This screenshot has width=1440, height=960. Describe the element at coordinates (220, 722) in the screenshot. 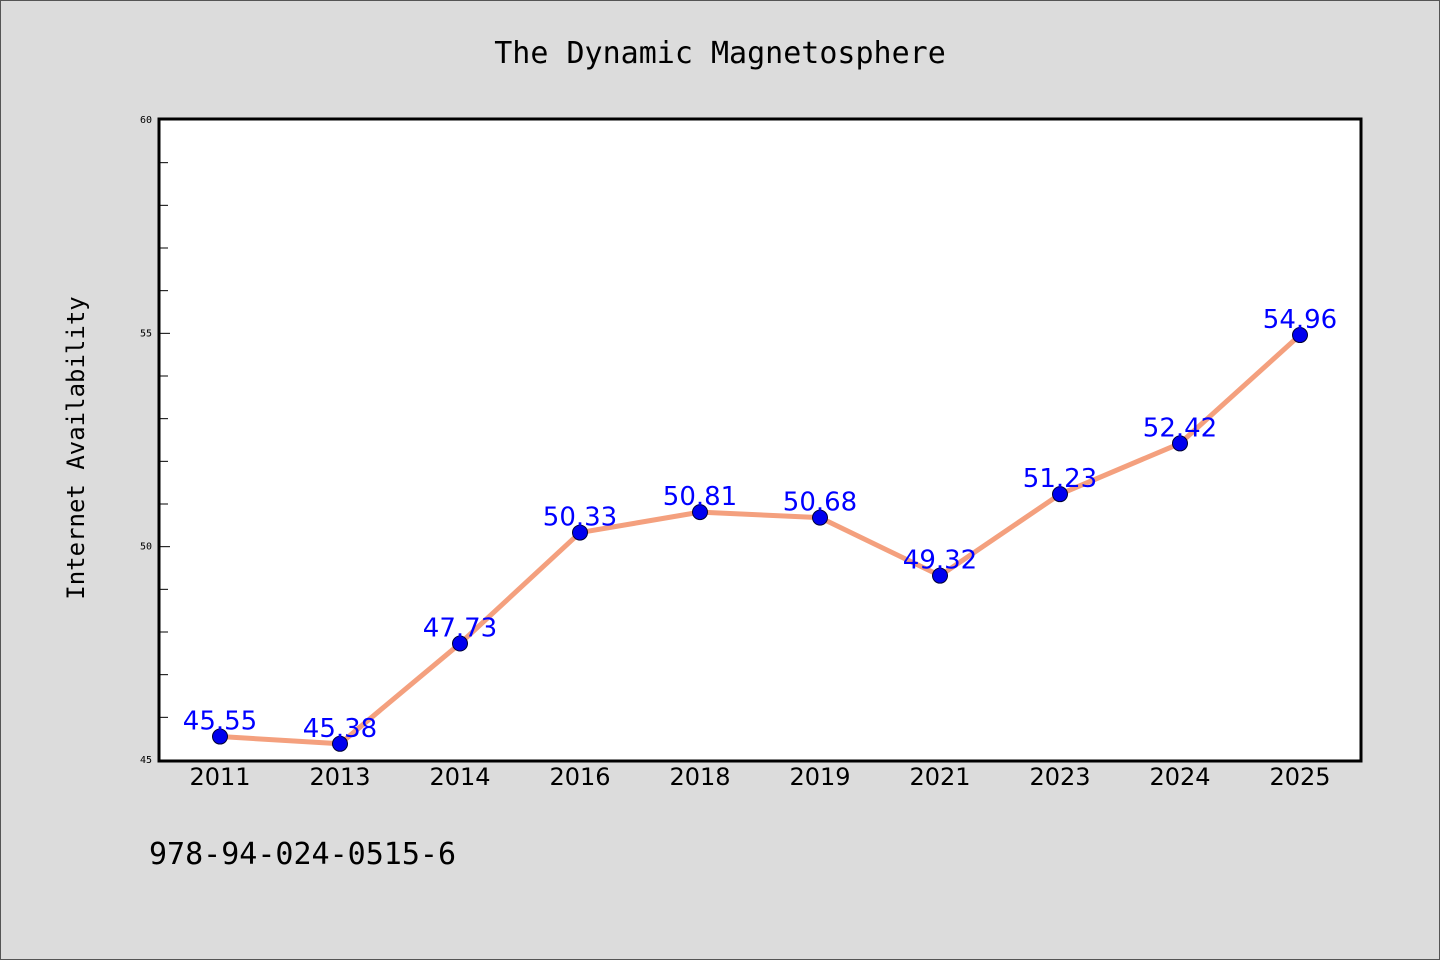

I see `data-label: 45.55` at that location.